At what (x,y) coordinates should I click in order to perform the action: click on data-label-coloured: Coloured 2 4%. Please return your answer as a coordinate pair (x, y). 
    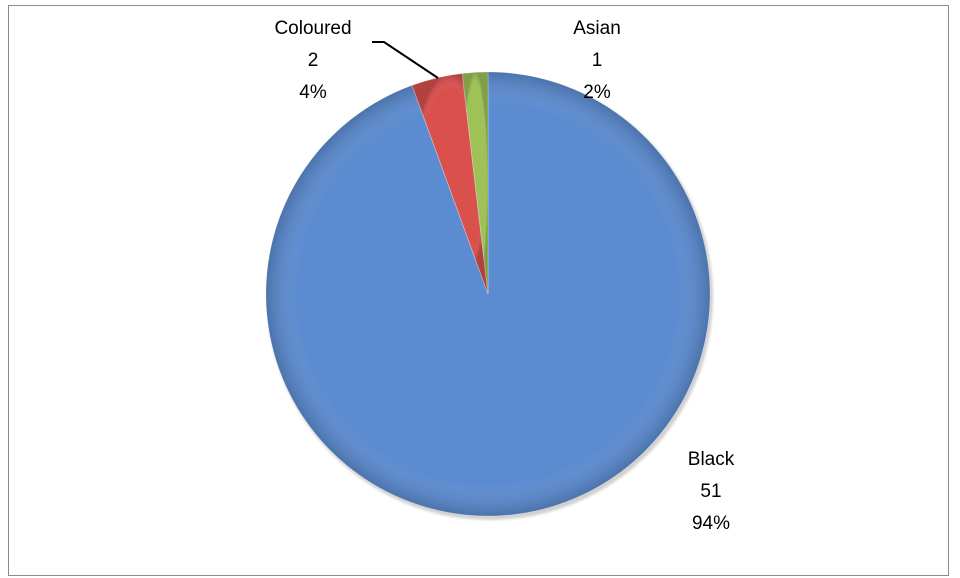
    Looking at the image, I should click on (312, 60).